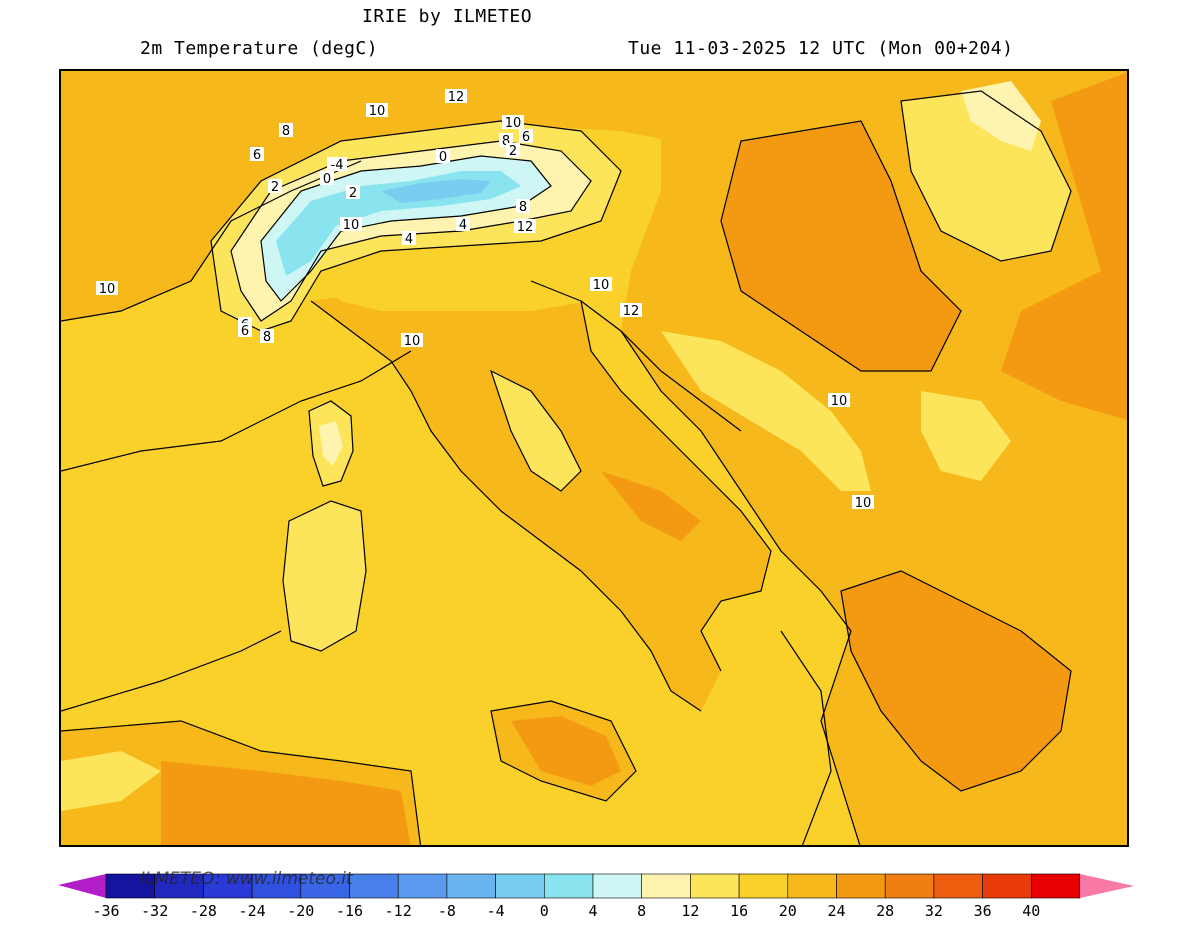 This screenshot has width=1200, height=925. I want to click on colorbar-tick-label: 12, so click(690, 911).